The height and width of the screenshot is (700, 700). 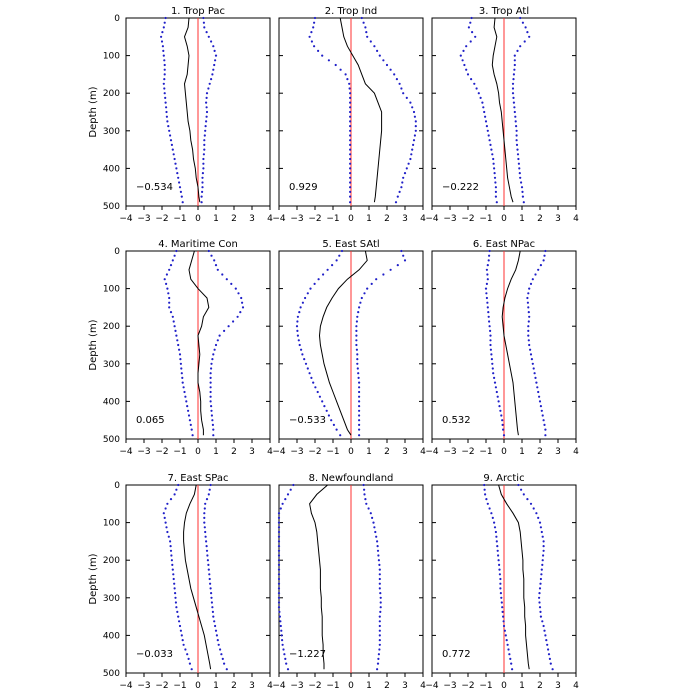 What do you see at coordinates (558, 219) in the screenshot?
I see `panel-3-x-tick-label: 3` at bounding box center [558, 219].